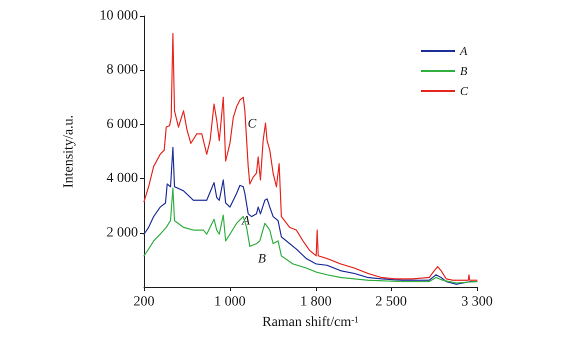 The image size is (568, 341). Describe the element at coordinates (262, 258) in the screenshot. I see `annotation: B` at that location.